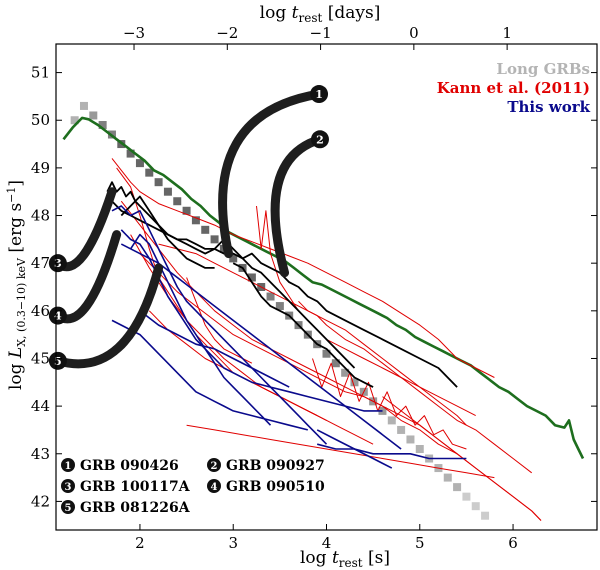  Describe the element at coordinates (321, 33) in the screenshot. I see `x2-tick-label--1: −1` at that location.